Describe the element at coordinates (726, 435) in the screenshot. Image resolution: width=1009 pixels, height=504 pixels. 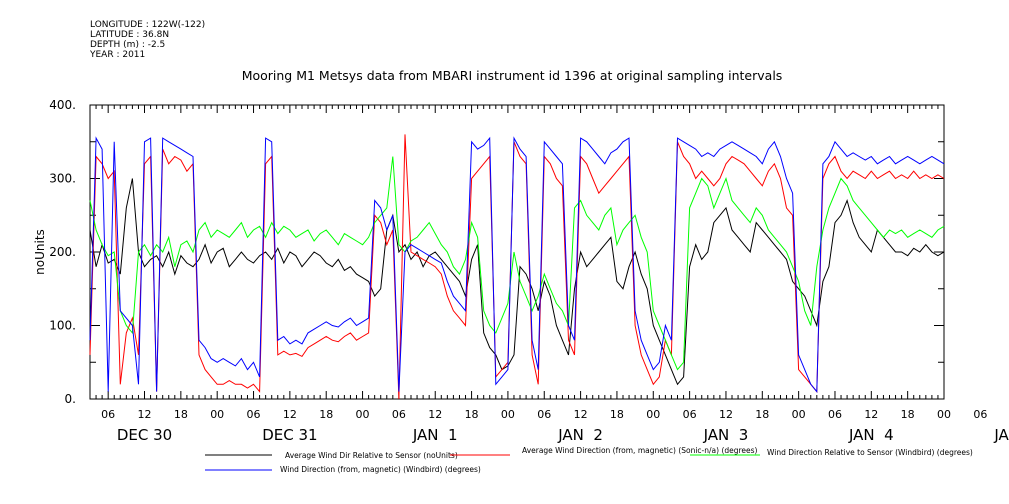
I see `x-day-label: JAN 3` at that location.